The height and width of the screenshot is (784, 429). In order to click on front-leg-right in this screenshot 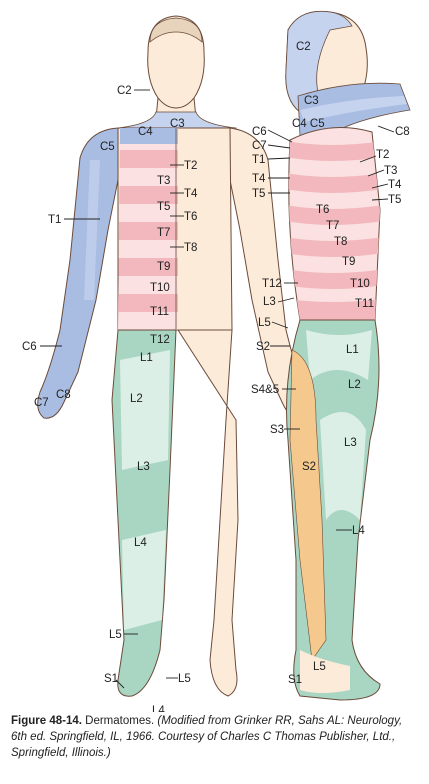, I will do `click(208, 513)`.